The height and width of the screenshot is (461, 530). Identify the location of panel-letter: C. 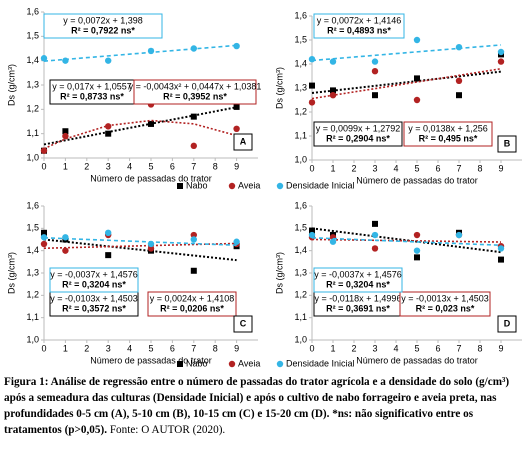
(243, 323).